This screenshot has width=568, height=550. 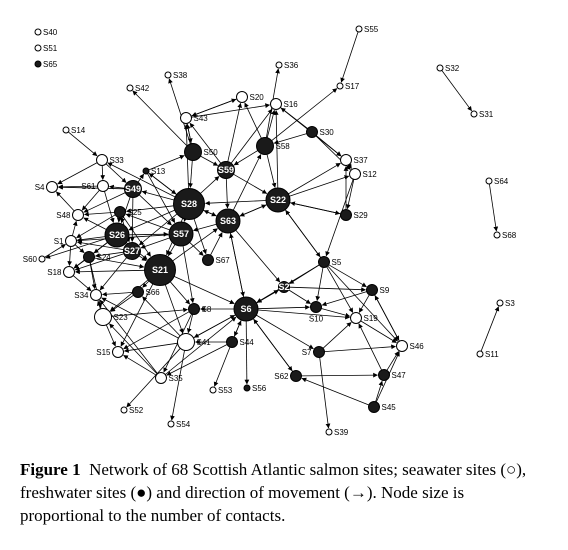 I want to click on edge-s21-to-s15, so click(x=137, y=315).